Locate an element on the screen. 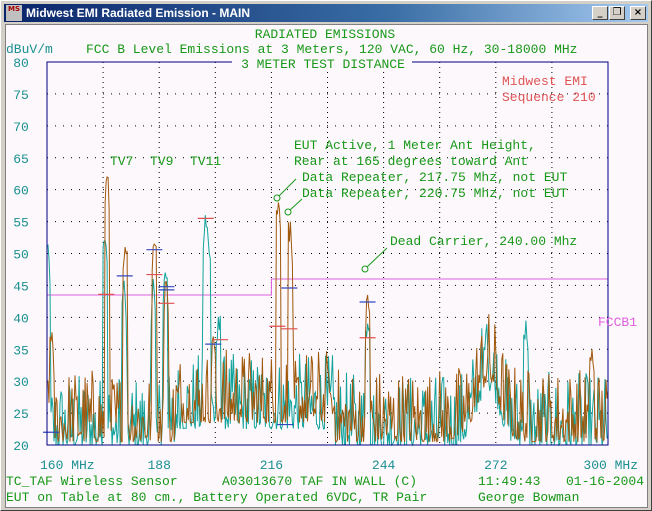  x-tick-labels: 160 MHz 188 216 244 272 300 MHz is located at coordinates (339, 465).